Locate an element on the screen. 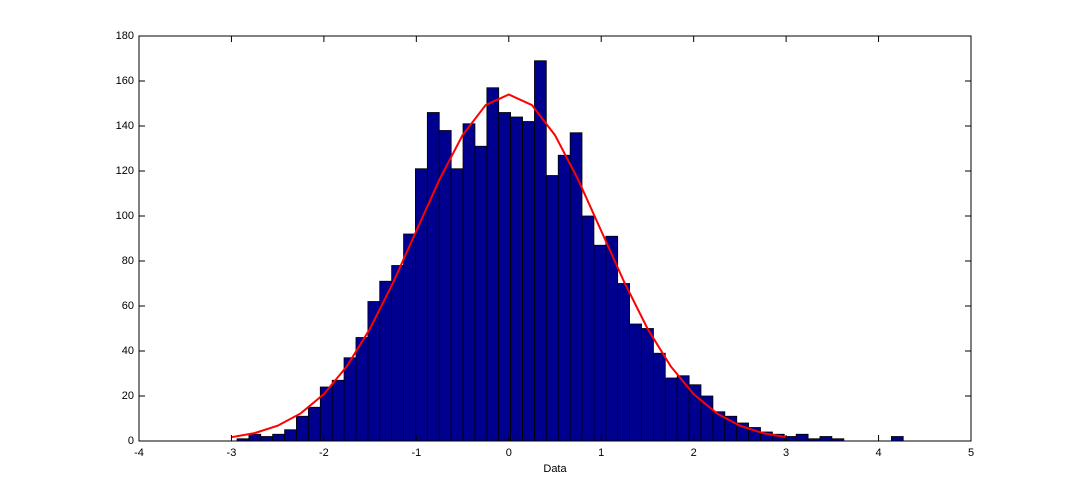 The height and width of the screenshot is (495, 1073). x-tick-label: 1 is located at coordinates (601, 453).